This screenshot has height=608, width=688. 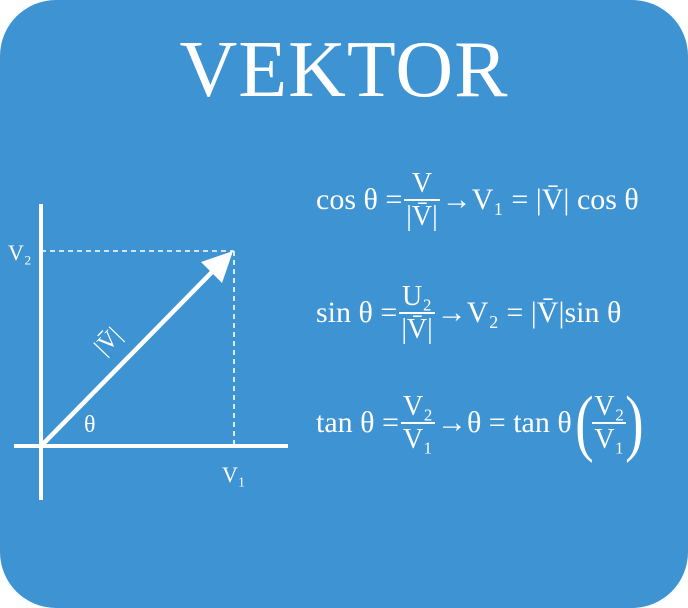 I want to click on vector-magnitude-label: |V̄|, so click(x=108, y=341).